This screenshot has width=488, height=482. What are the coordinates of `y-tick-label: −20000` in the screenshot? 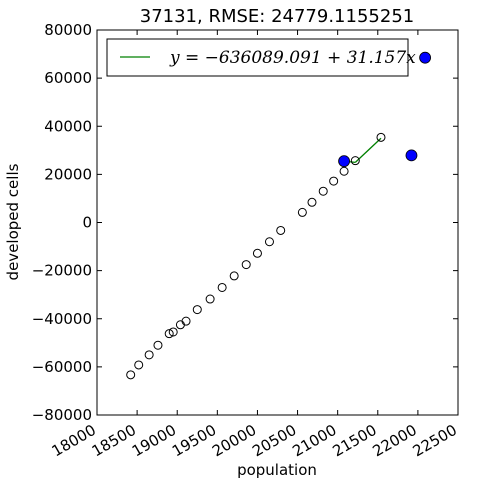 It's located at (62, 271).